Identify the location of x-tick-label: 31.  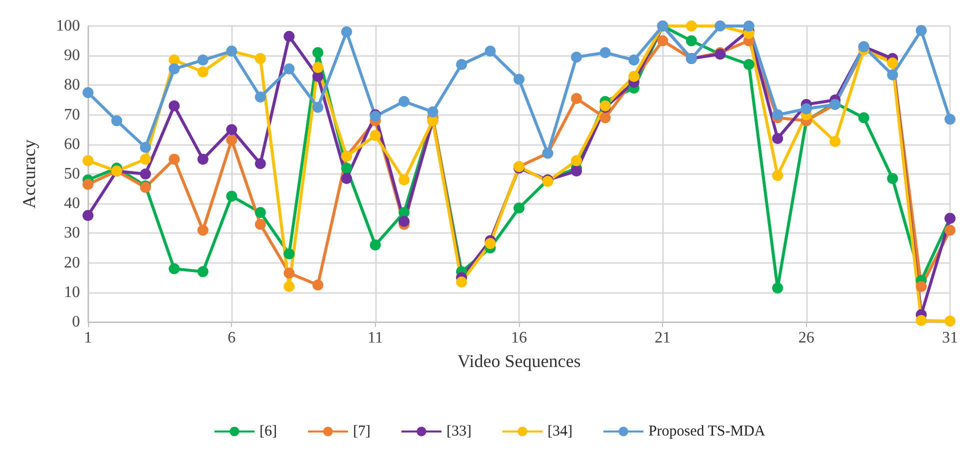
(950, 338).